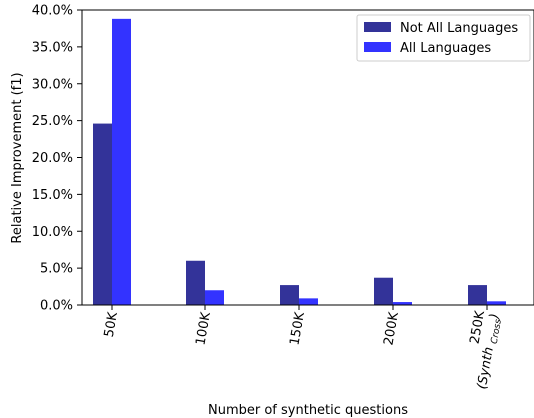 The width and height of the screenshot is (534, 418). What do you see at coordinates (383, 291) in the screenshot?
I see `bar-not-all-languages-200k` at bounding box center [383, 291].